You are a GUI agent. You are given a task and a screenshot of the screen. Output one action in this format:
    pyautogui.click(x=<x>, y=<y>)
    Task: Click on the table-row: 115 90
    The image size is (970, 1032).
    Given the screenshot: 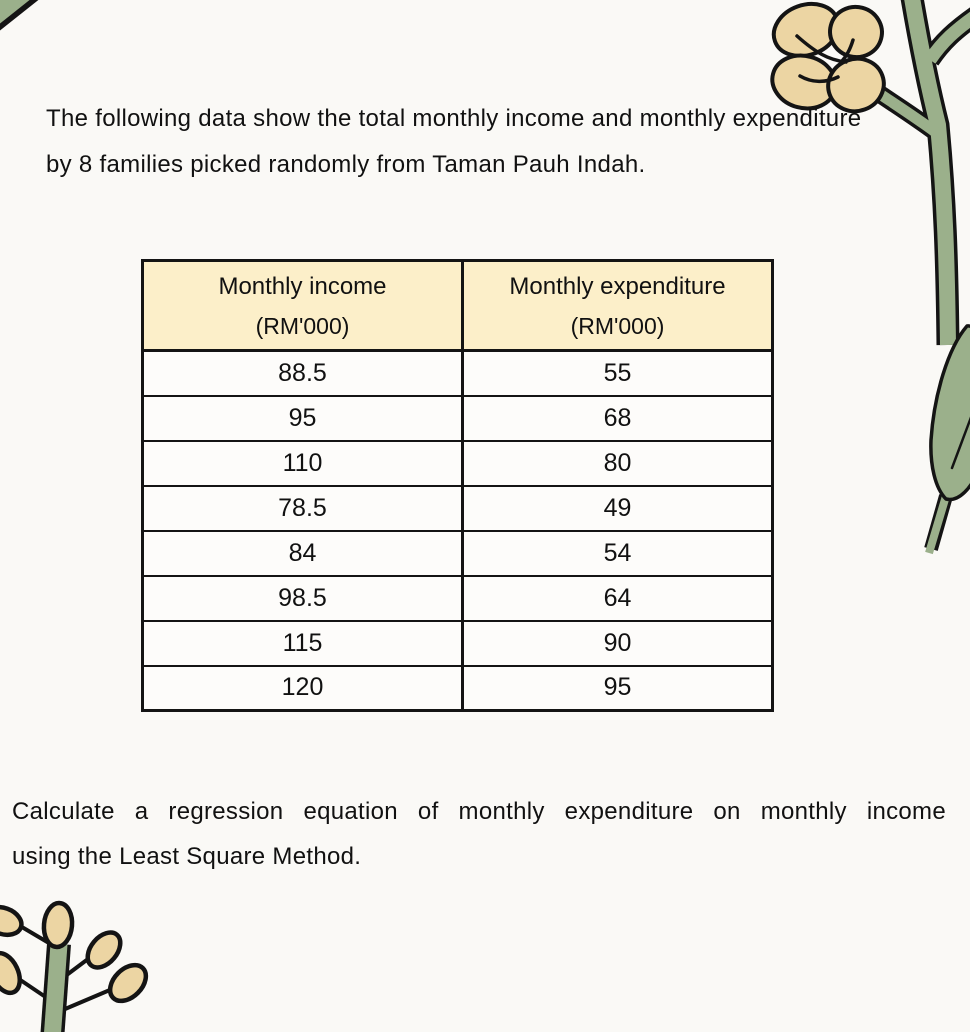 What is the action you would take?
    pyautogui.click(x=457, y=643)
    